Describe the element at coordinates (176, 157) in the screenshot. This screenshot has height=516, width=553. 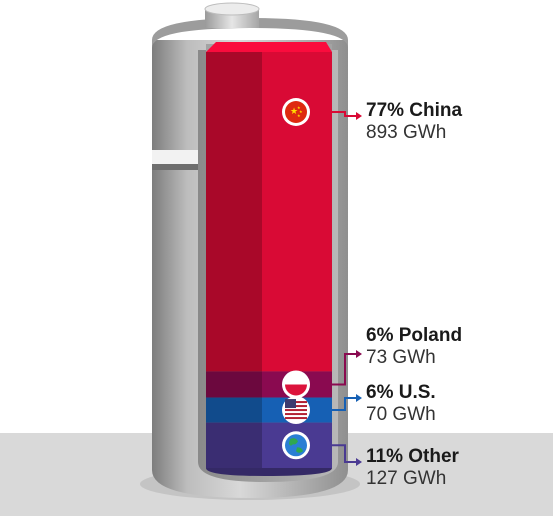
I see `shell-stripe` at that location.